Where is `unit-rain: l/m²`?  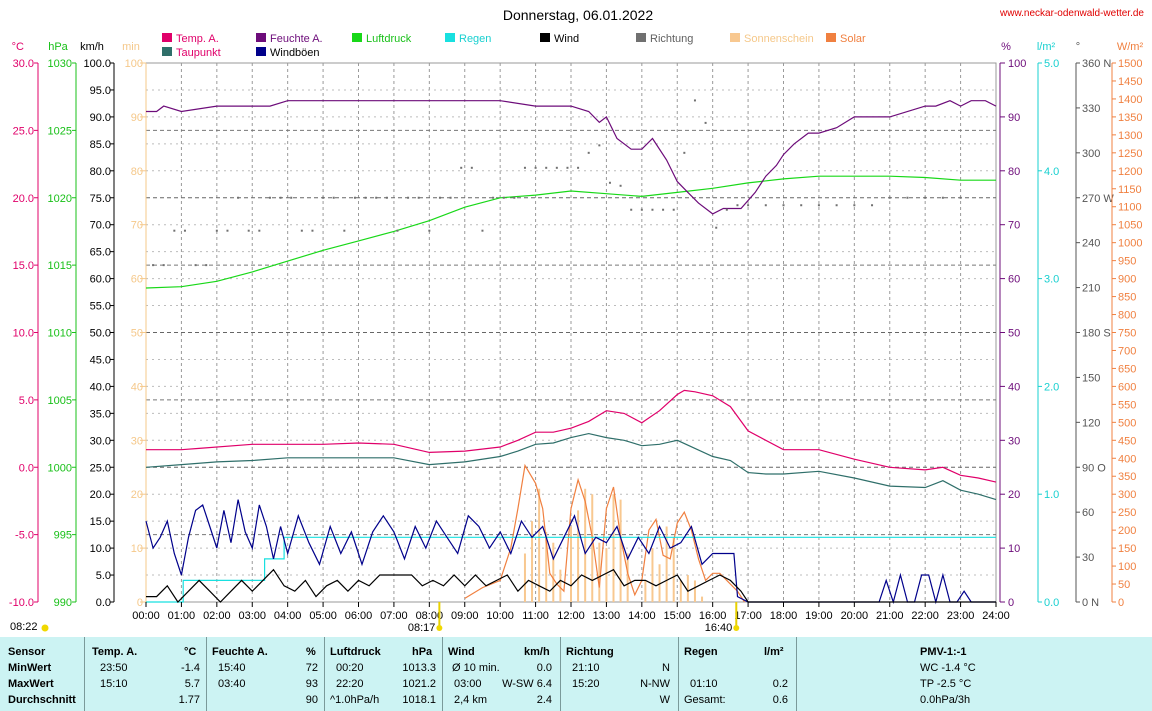
unit-rain: l/m² is located at coordinates (1046, 47).